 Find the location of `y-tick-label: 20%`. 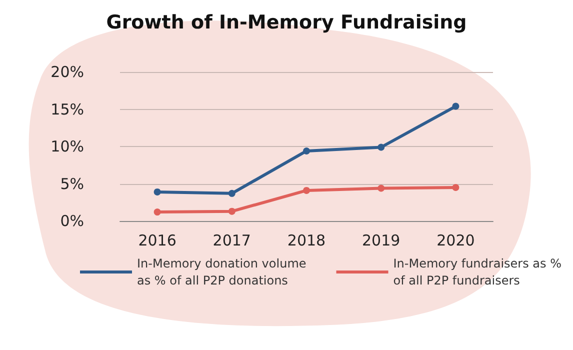

y-tick-label: 20% is located at coordinates (67, 72).